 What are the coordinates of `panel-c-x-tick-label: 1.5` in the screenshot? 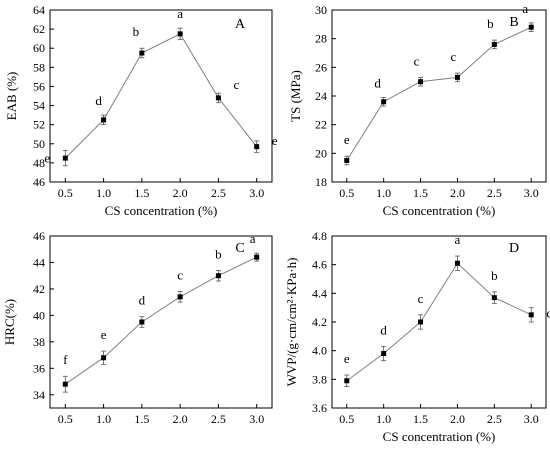 It's located at (141, 419).